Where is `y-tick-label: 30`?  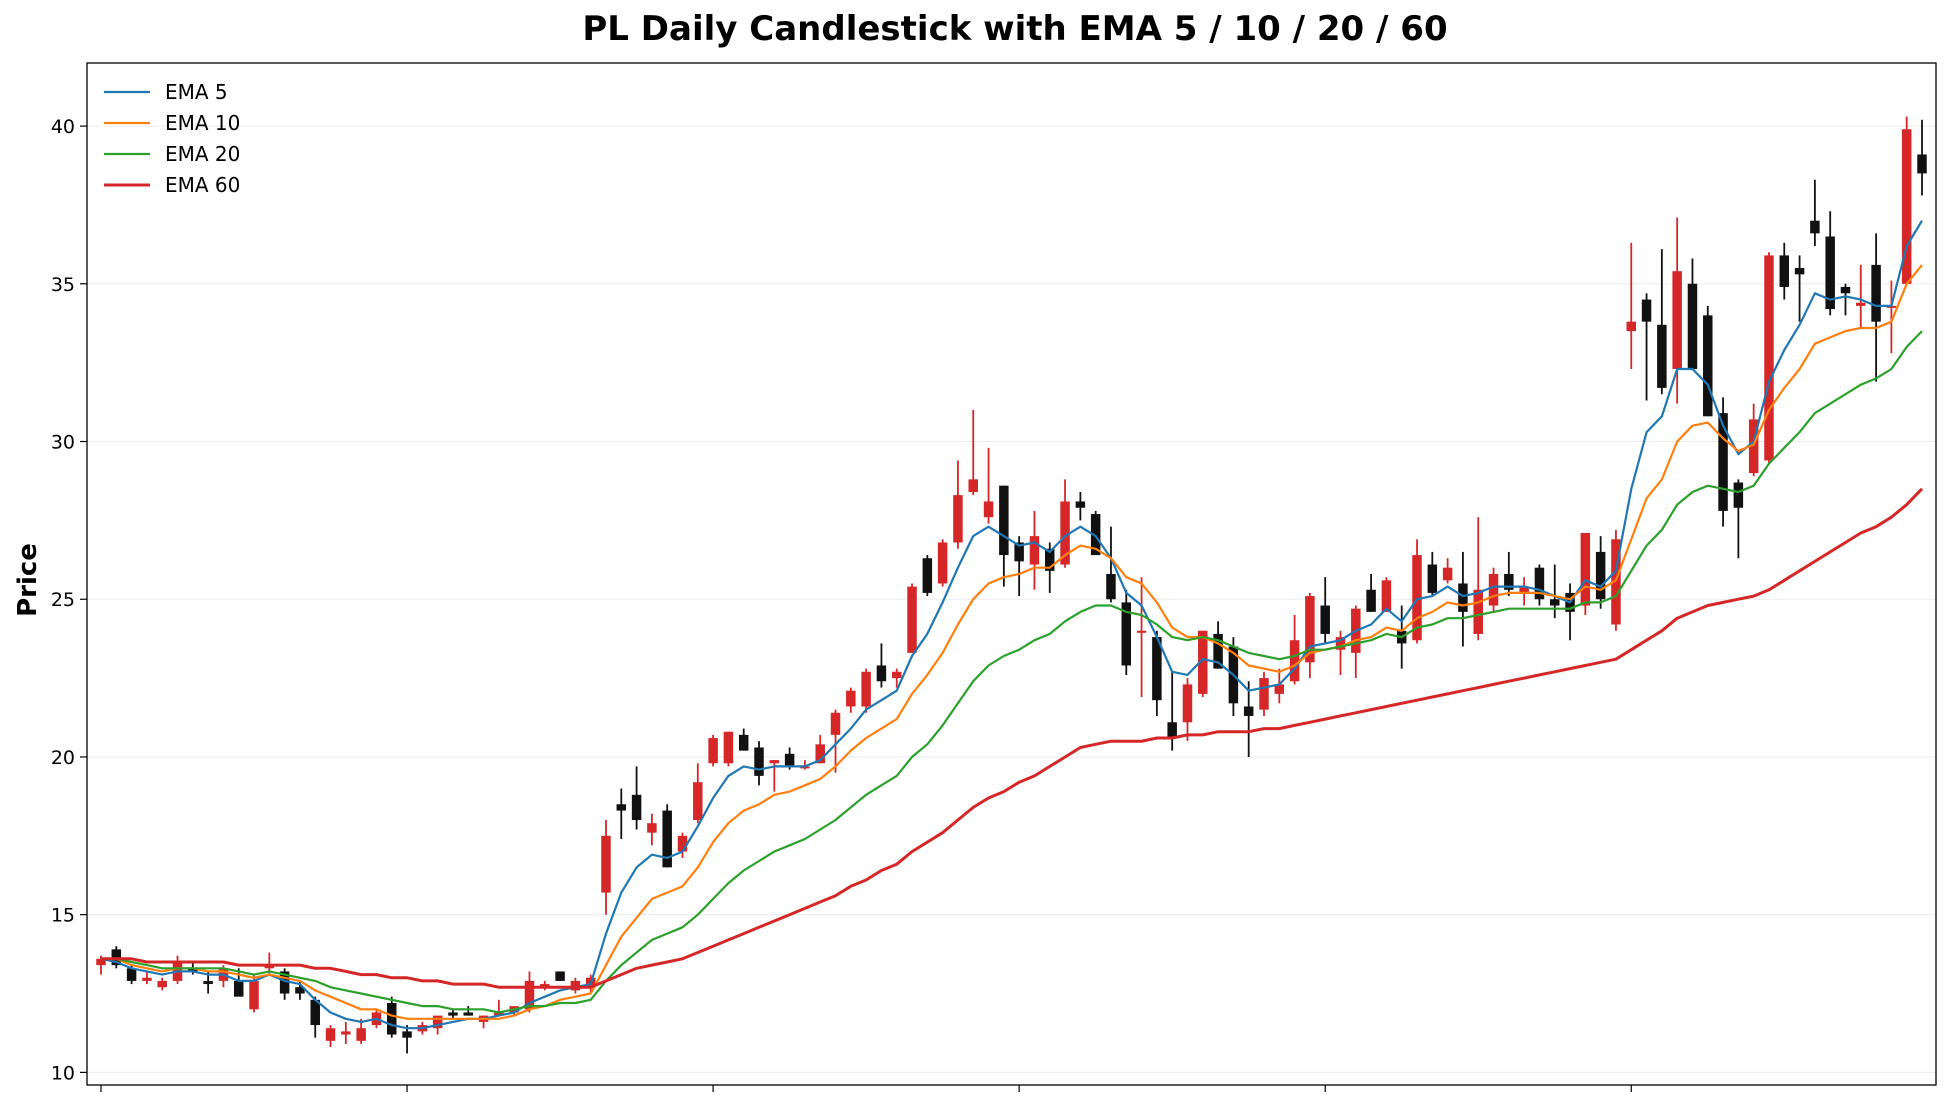 y-tick-label: 30 is located at coordinates (63, 443).